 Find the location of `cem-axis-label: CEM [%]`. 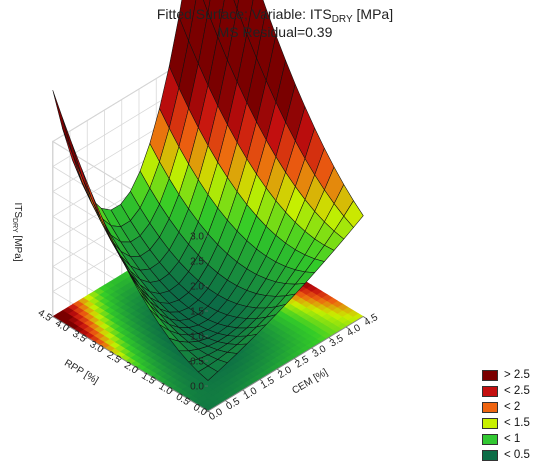

cem-axis-label: CEM [%] is located at coordinates (310, 382).